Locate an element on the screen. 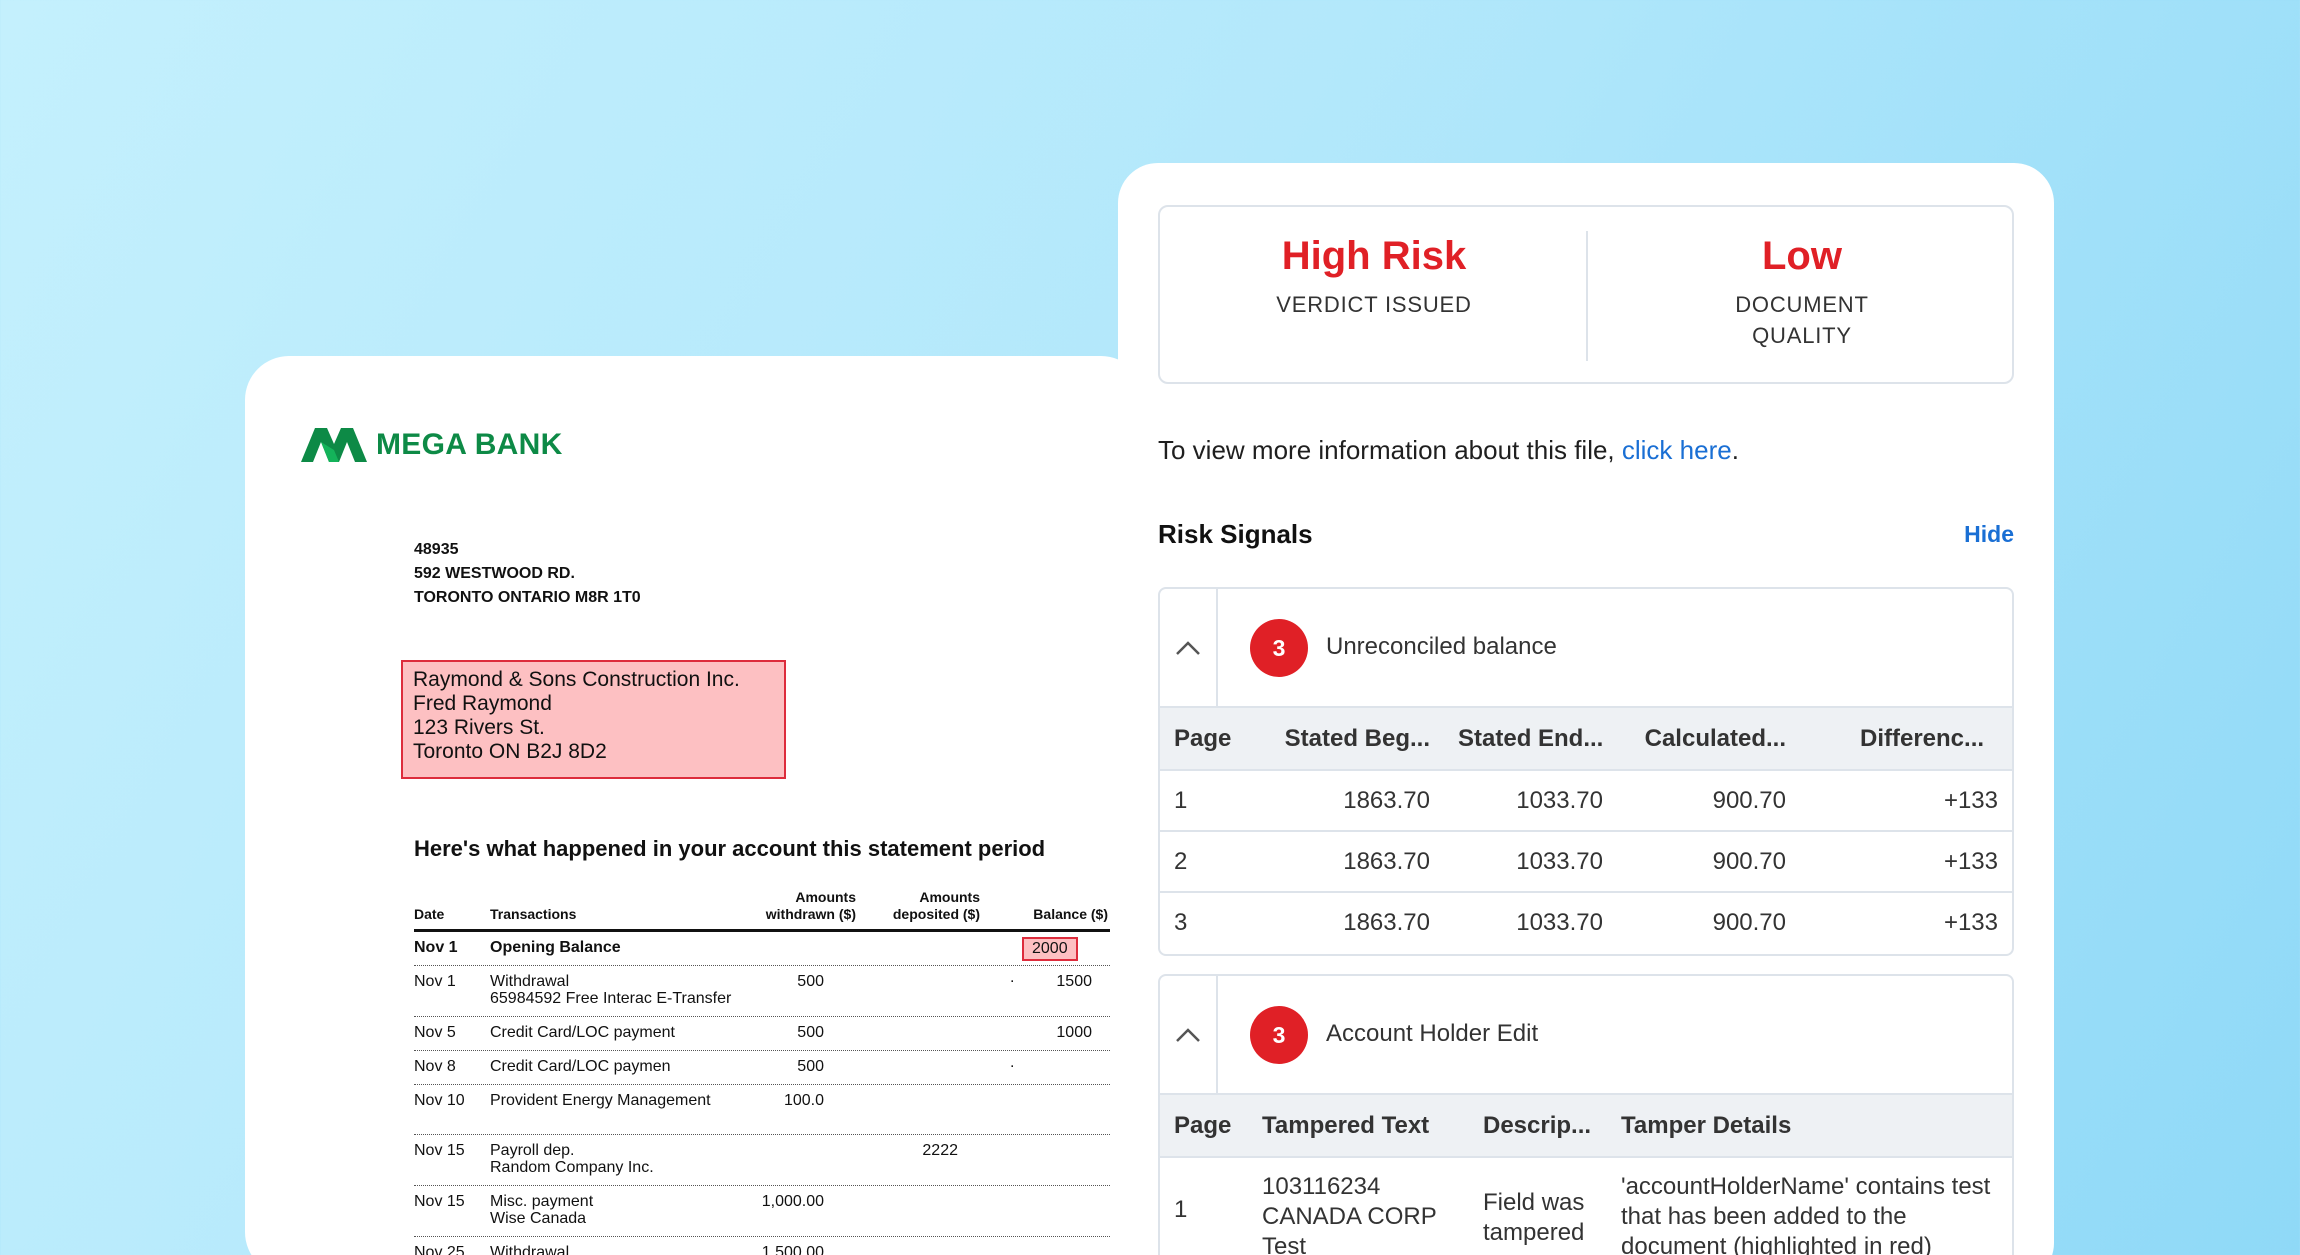  bank-logo: MEGA BANK is located at coordinates (432, 445).